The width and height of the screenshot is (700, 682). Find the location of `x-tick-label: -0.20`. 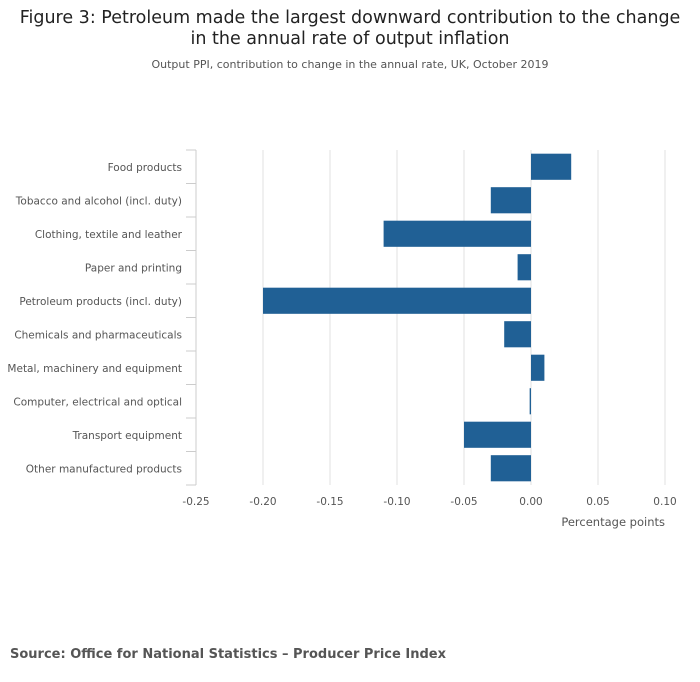

x-tick-label: -0.20 is located at coordinates (262, 502).